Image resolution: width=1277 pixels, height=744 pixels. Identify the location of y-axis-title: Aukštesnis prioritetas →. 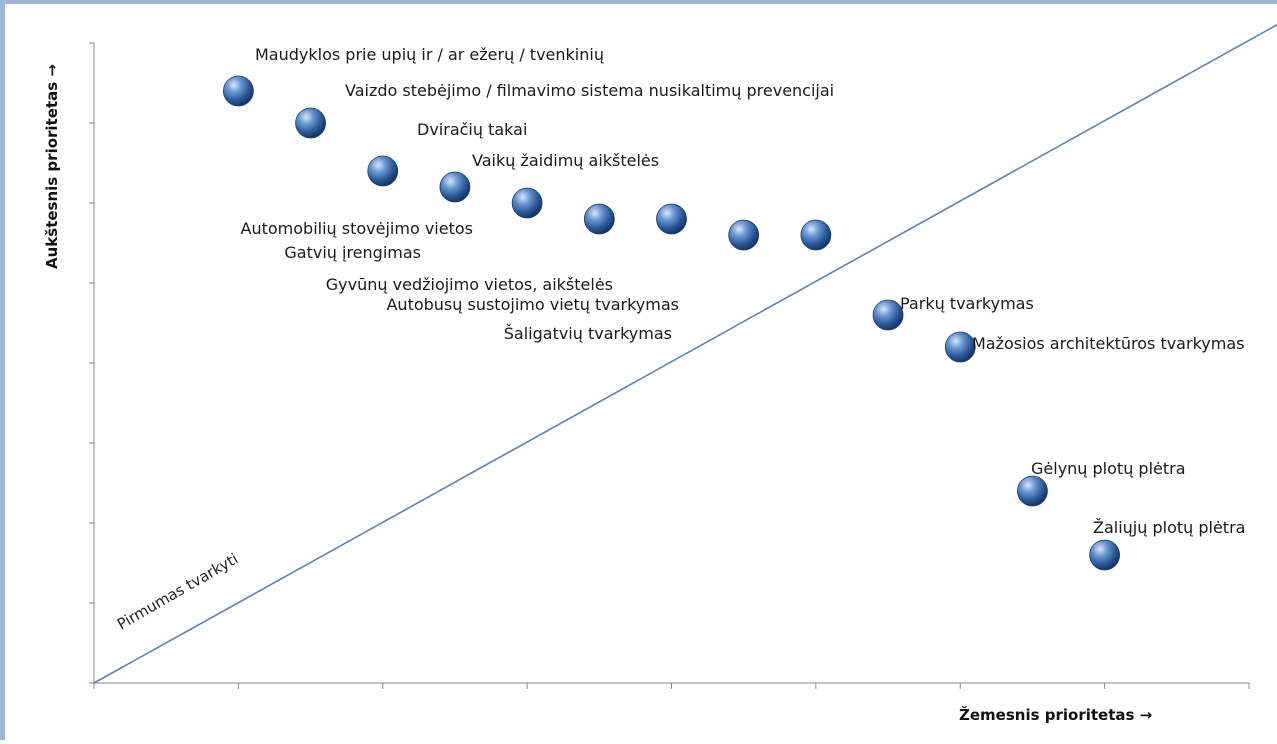
(52, 166).